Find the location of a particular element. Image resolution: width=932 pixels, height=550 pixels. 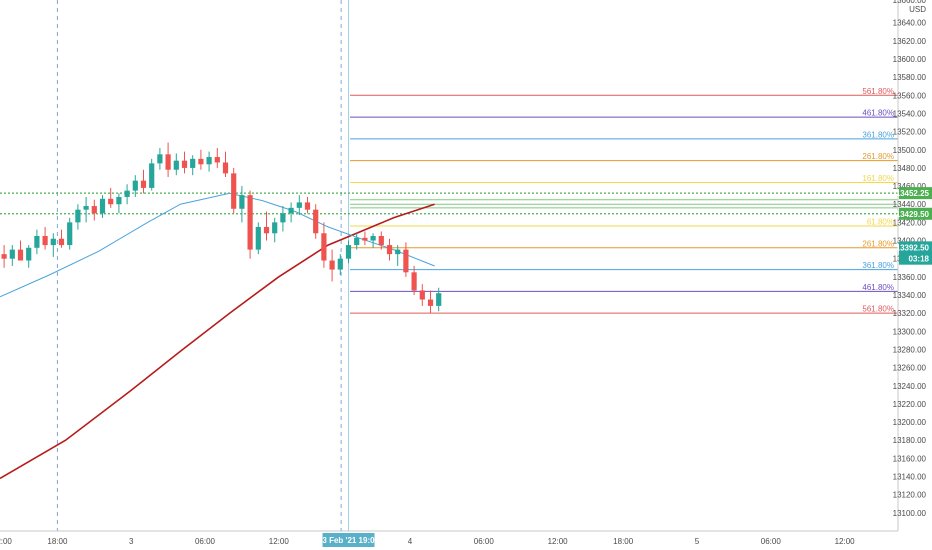

price-tag-label: 13452.25 is located at coordinates (913, 193).